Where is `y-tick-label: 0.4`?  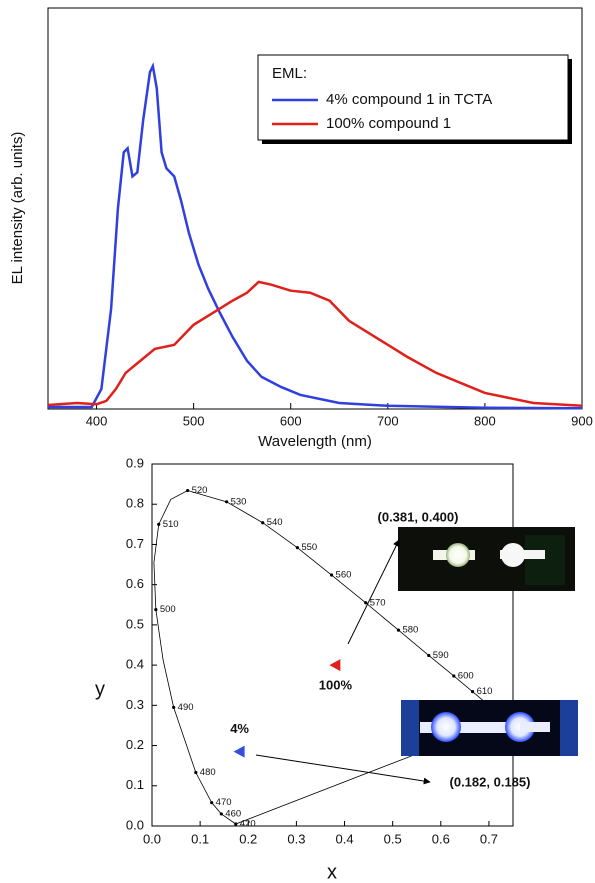 y-tick-label: 0.4 is located at coordinates (135, 664).